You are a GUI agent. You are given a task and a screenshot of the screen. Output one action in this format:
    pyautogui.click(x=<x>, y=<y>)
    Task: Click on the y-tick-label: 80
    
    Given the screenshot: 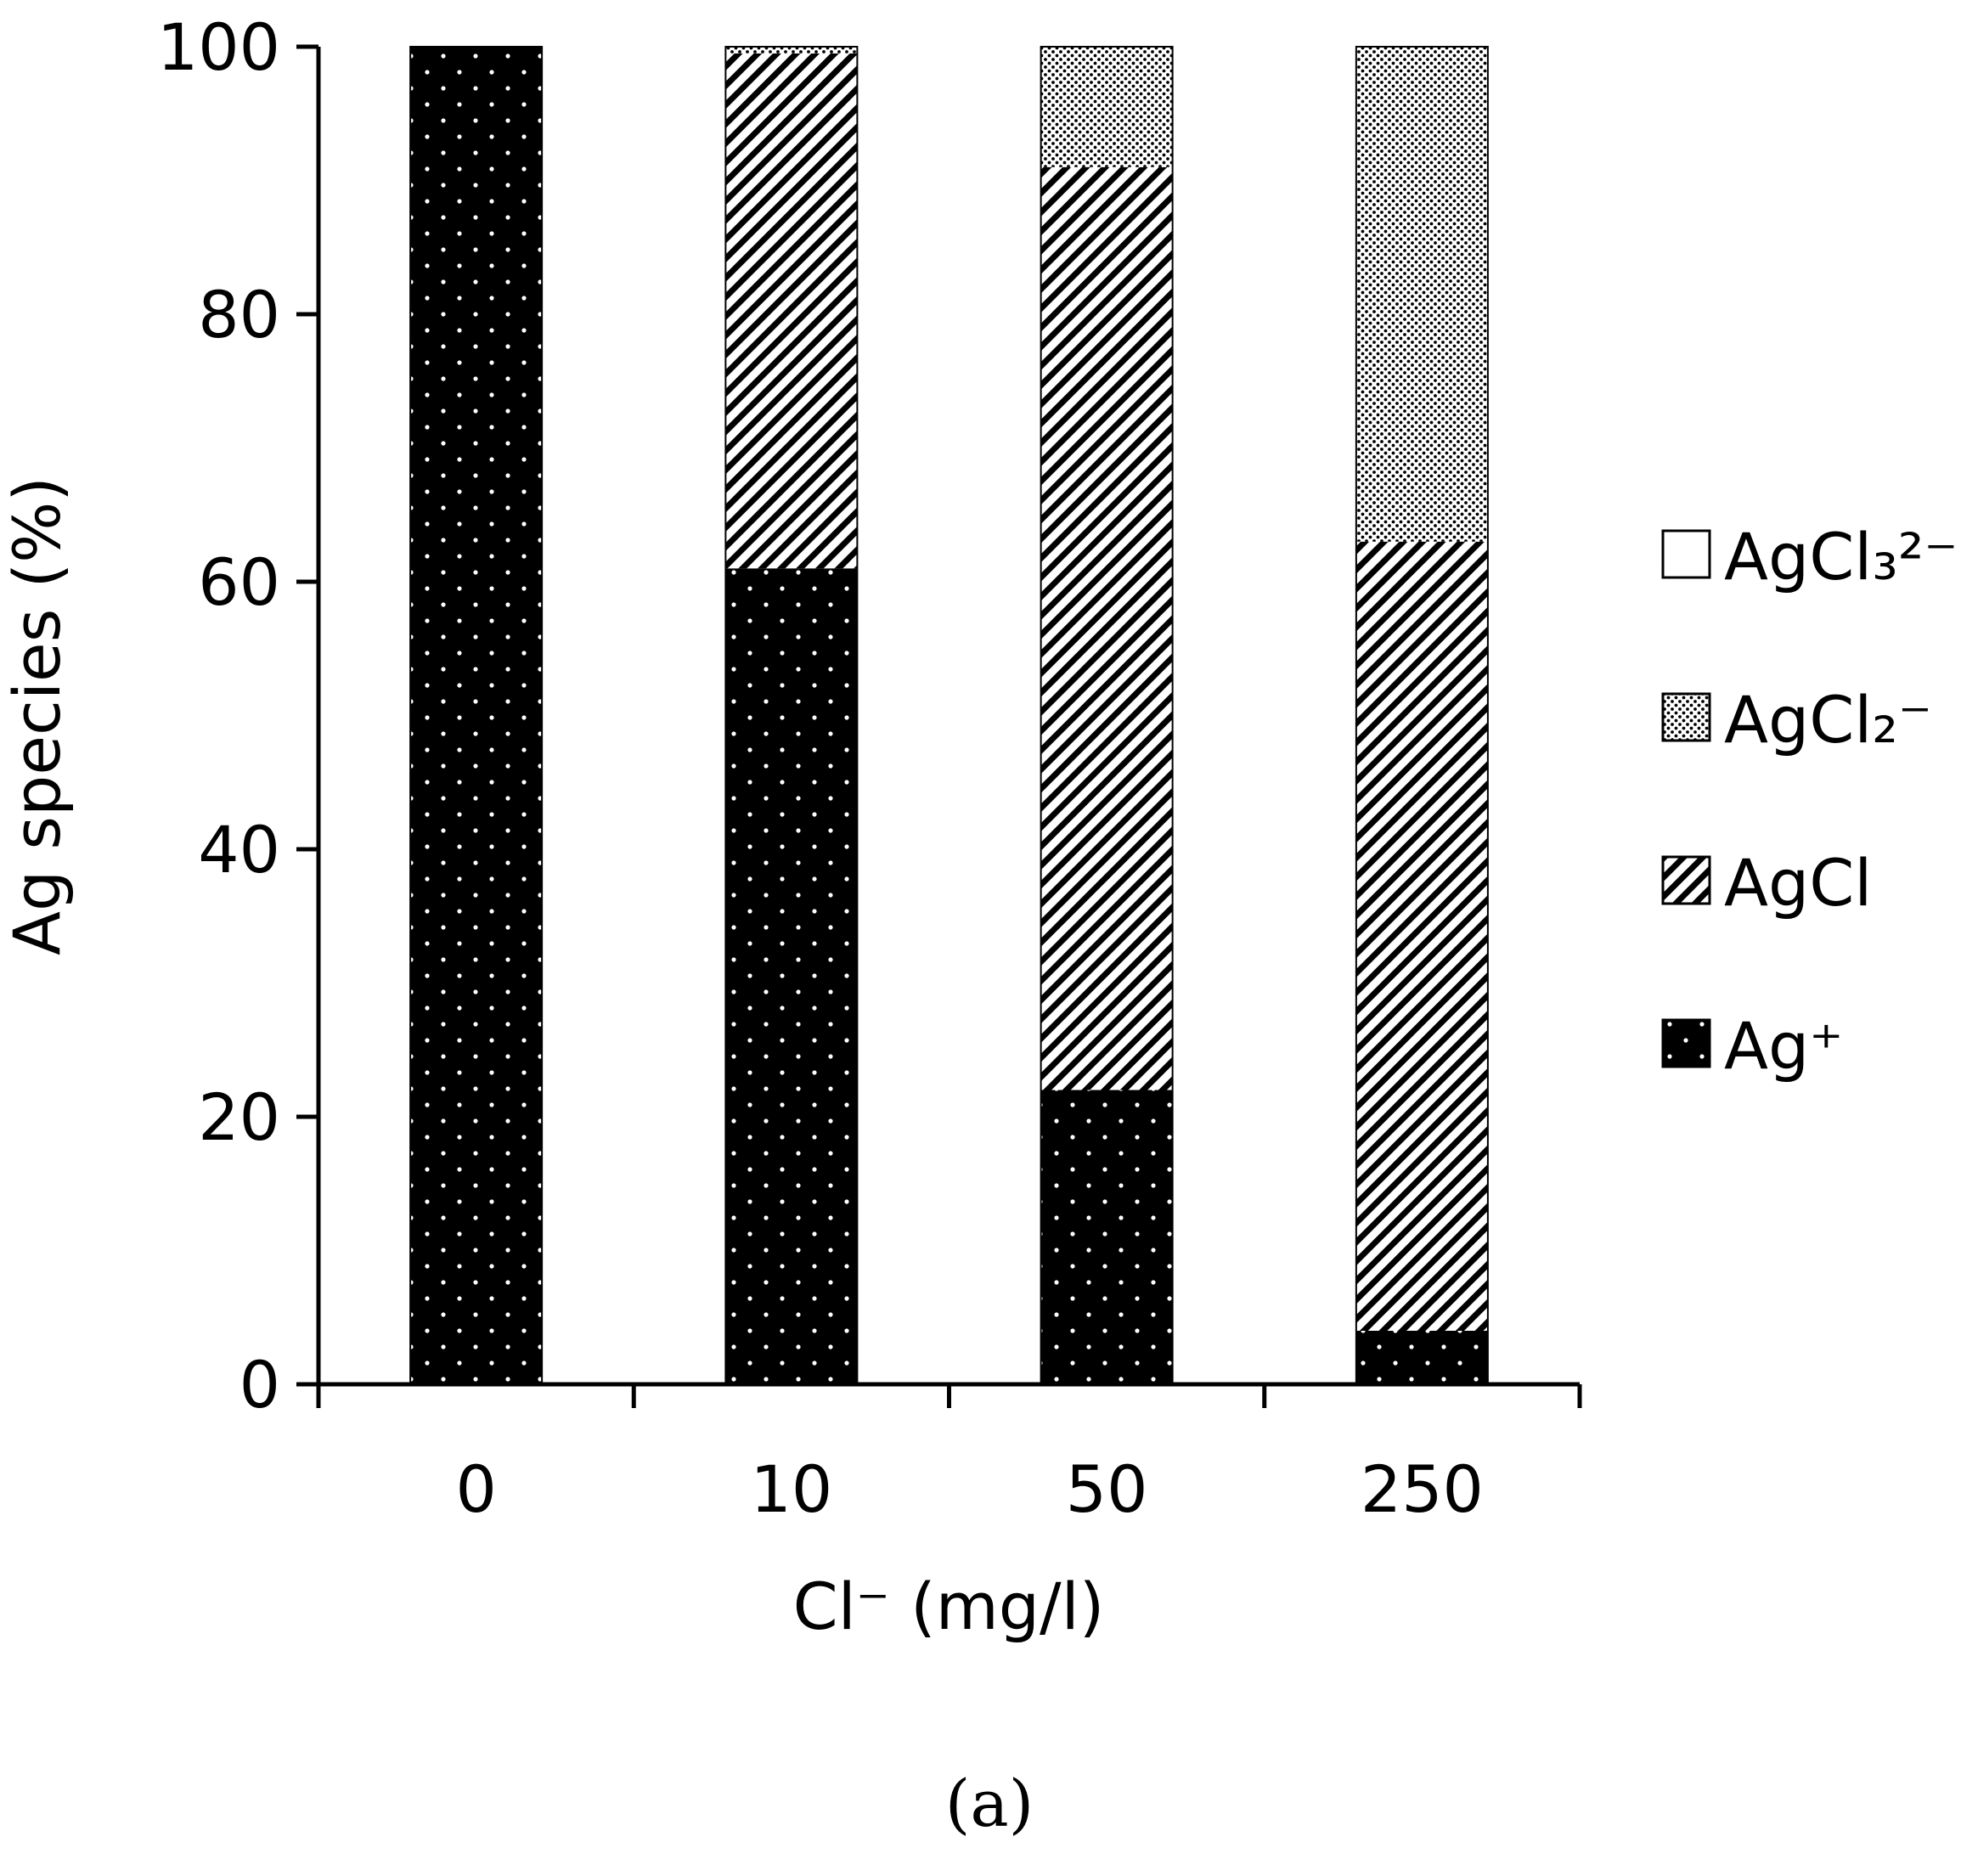 What is the action you would take?
    pyautogui.click(x=239, y=314)
    